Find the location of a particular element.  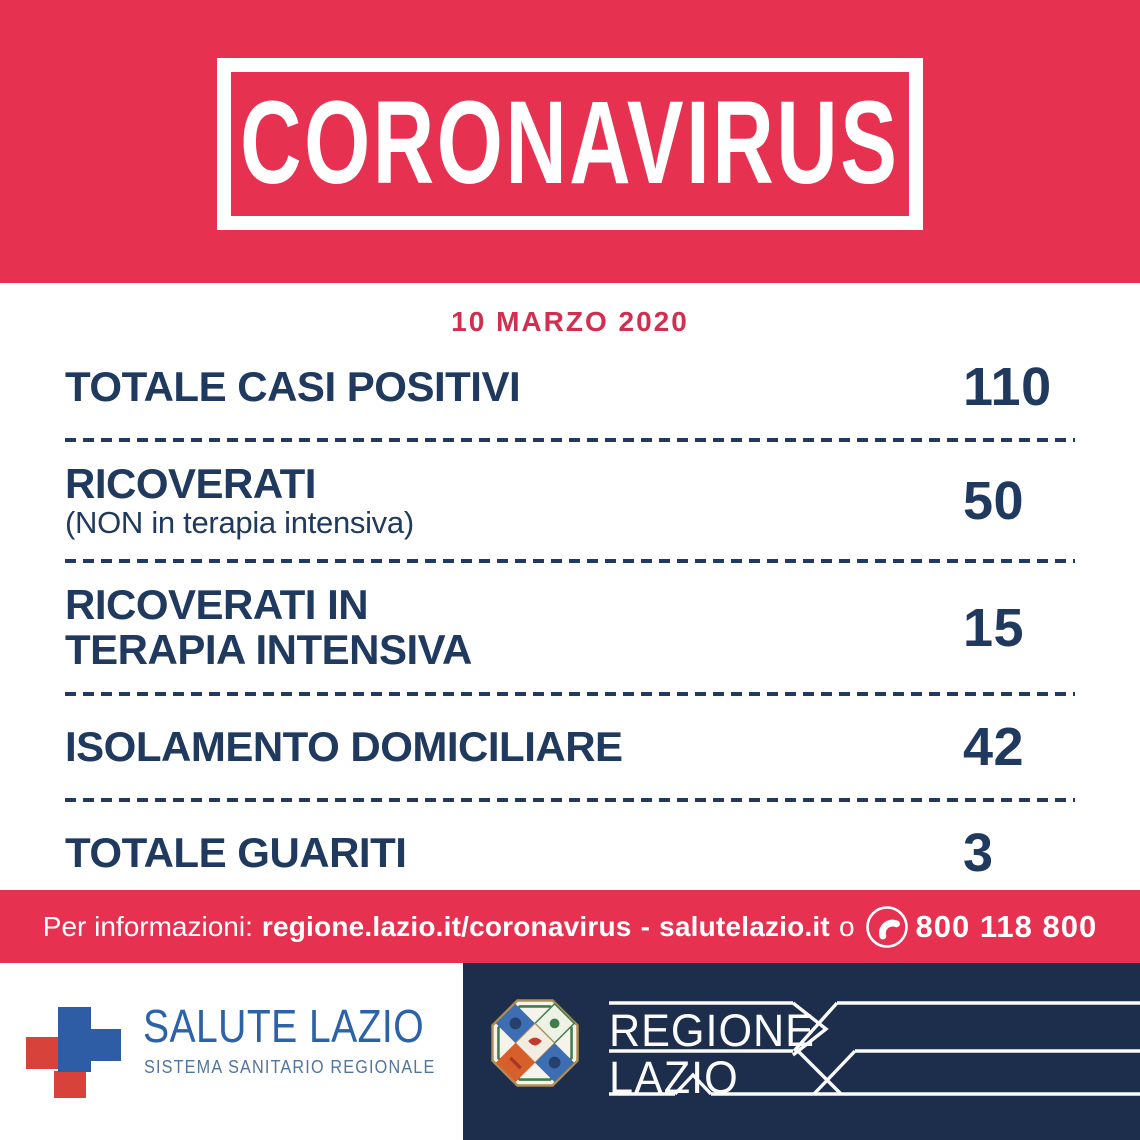

salute-lazio-name: SALUTE LAZIO is located at coordinates (284, 1026).